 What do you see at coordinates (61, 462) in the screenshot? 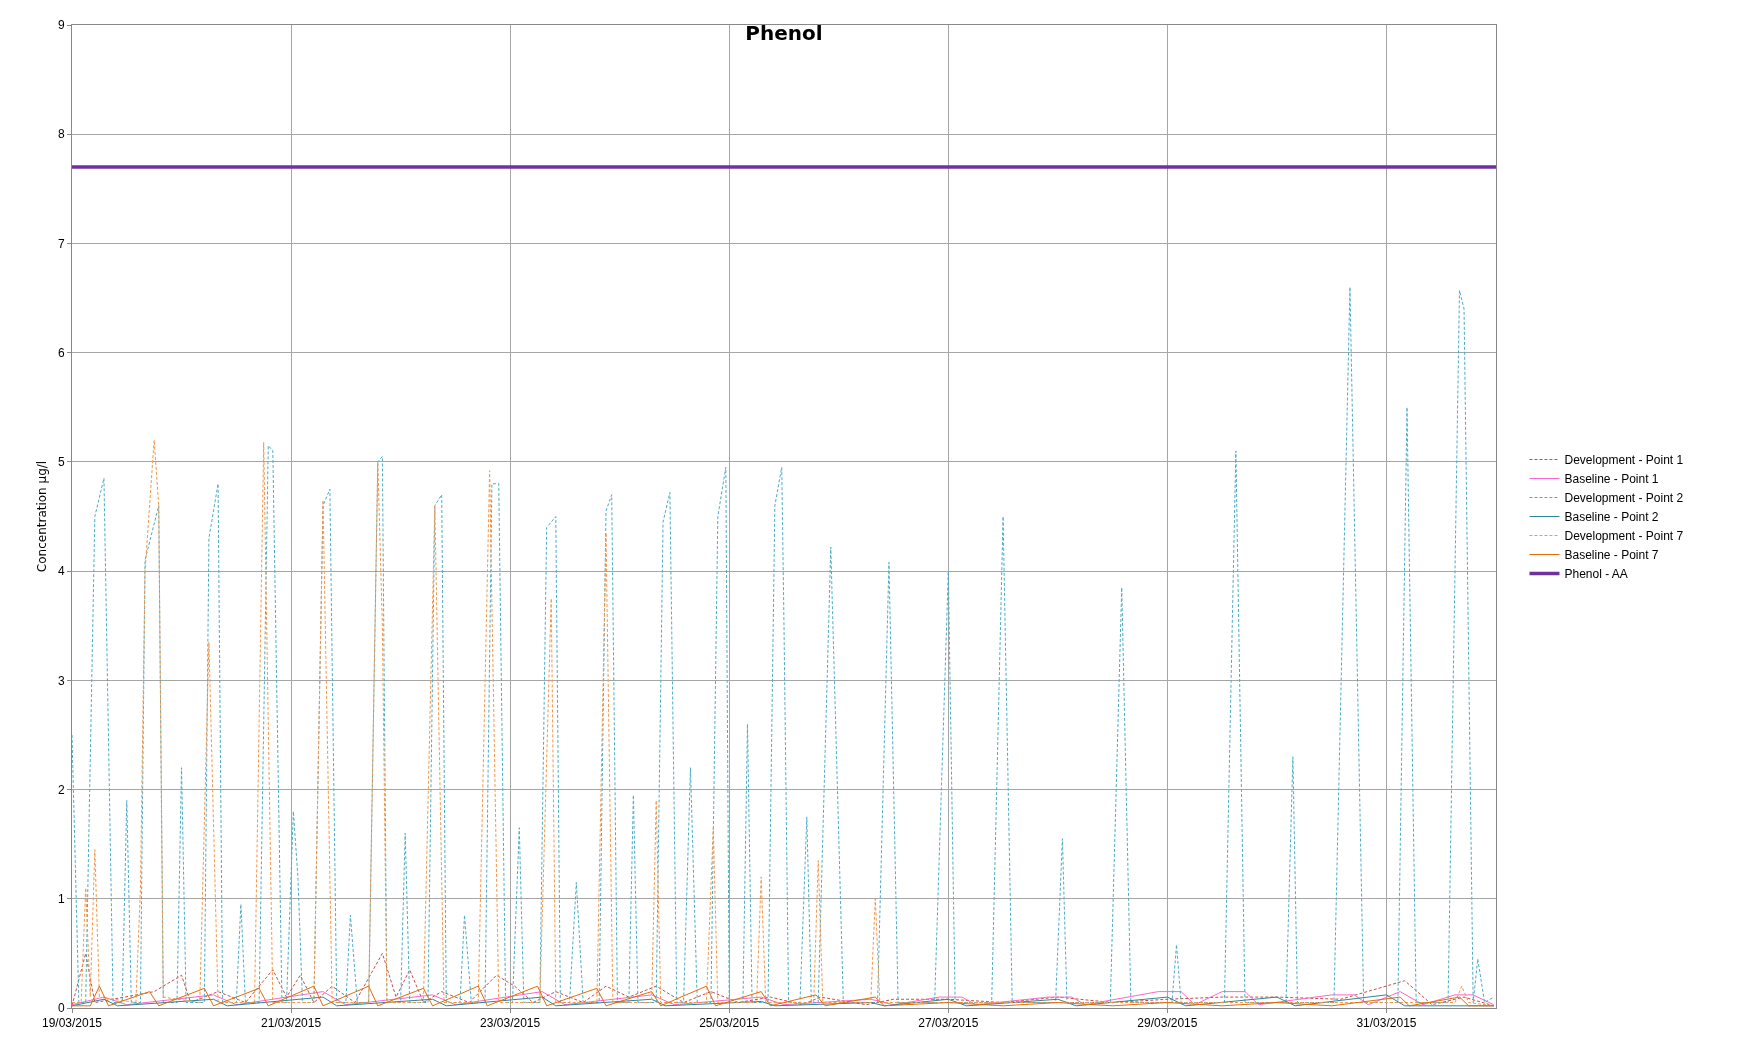
I see `y-tick-label: 5` at bounding box center [61, 462].